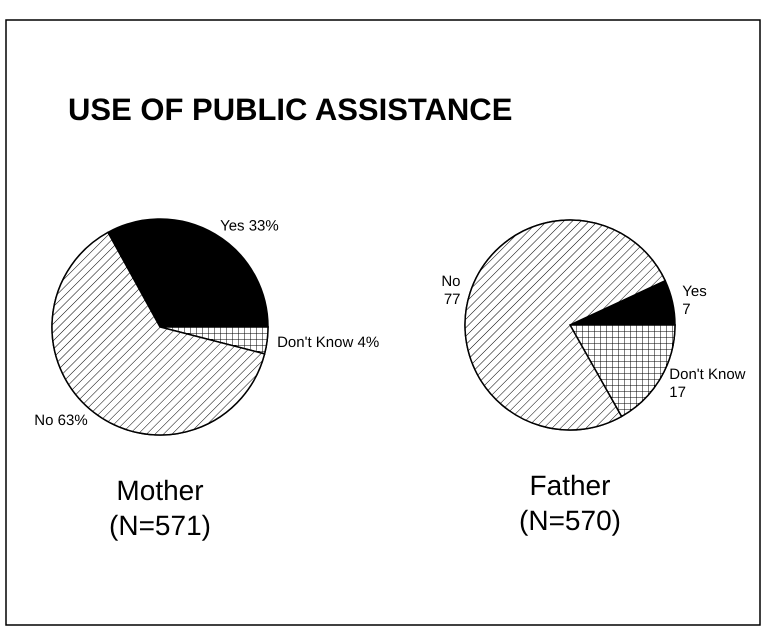 This screenshot has width=766, height=629. Describe the element at coordinates (263, 225) in the screenshot. I see `data-label: 33%` at that location.